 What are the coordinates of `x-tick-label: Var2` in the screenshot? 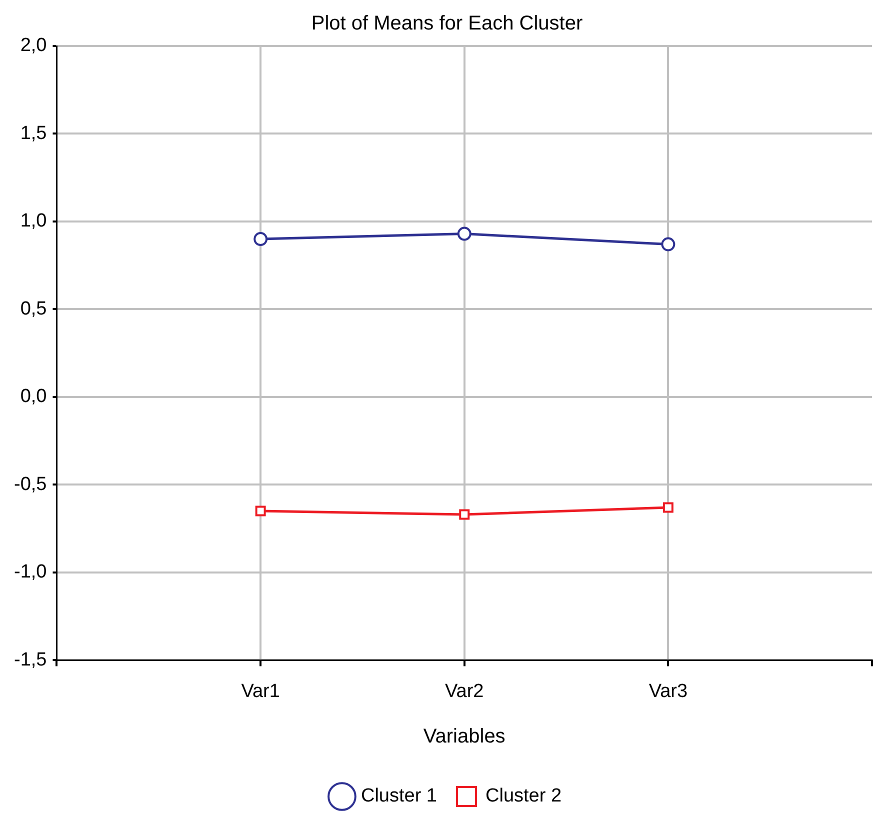 It's located at (464, 691).